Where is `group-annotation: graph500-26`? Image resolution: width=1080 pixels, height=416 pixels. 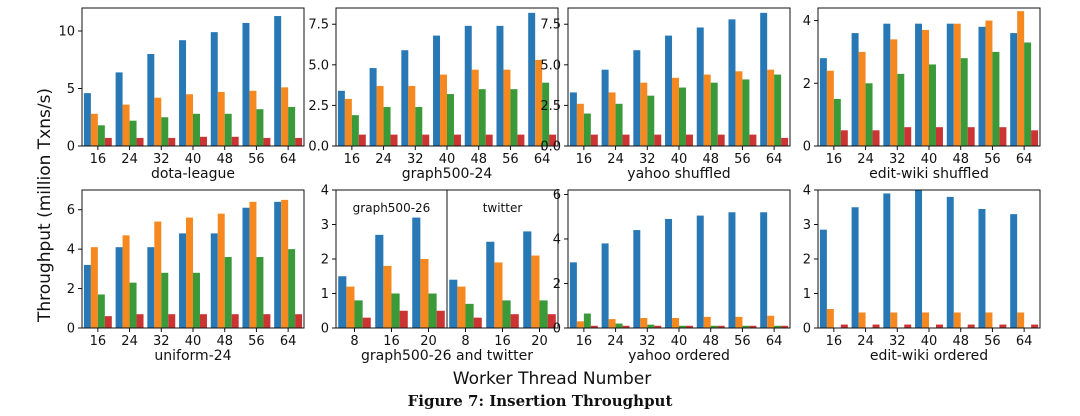 group-annotation: graph500-26 is located at coordinates (392, 208).